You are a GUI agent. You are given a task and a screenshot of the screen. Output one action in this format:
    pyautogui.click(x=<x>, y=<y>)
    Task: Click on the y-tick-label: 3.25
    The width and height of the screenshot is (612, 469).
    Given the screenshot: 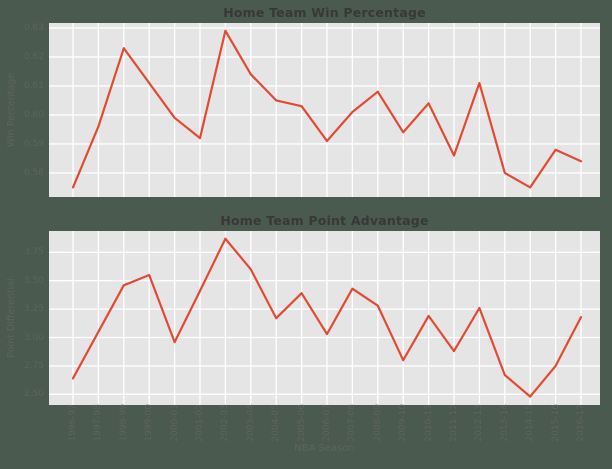 What is the action you would take?
    pyautogui.click(x=33, y=309)
    